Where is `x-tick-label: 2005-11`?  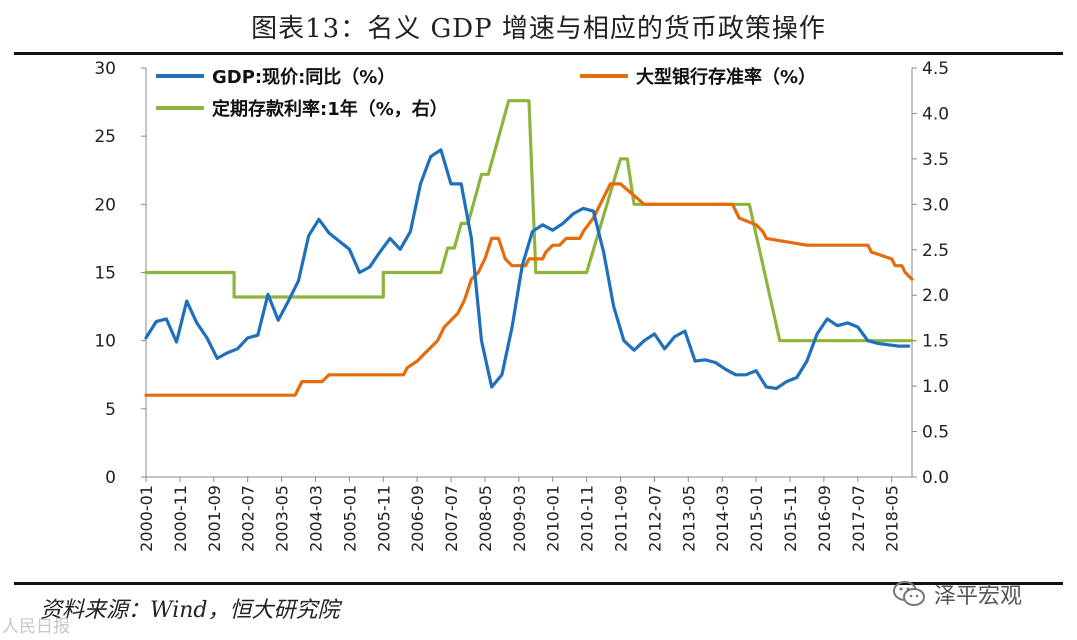
x-tick-label: 2005-11 is located at coordinates (383, 518).